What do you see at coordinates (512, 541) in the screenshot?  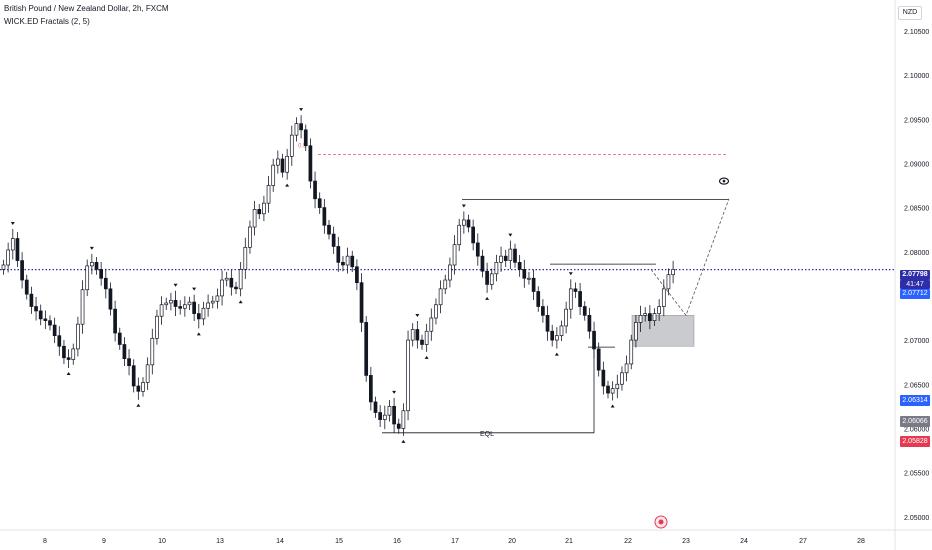 I see `x-tick-label: 20` at bounding box center [512, 541].